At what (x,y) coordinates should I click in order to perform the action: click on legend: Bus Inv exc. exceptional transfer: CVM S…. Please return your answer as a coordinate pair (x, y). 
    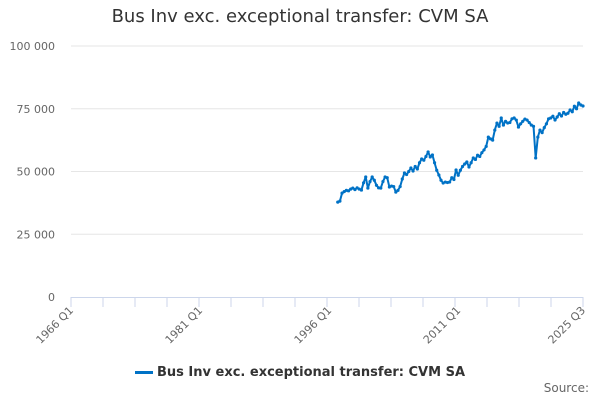
    Looking at the image, I should click on (300, 372).